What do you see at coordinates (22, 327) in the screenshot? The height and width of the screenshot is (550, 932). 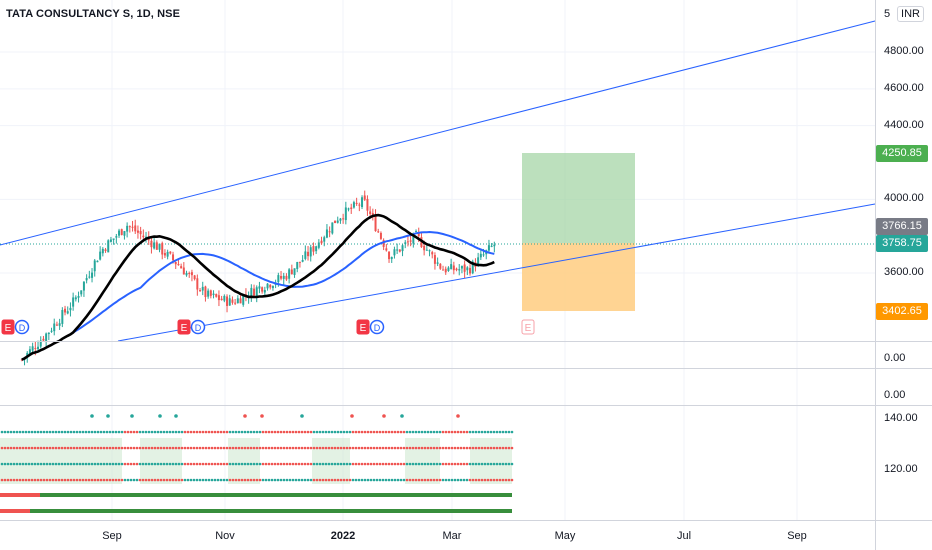 I see `dividend-badge` at bounding box center [22, 327].